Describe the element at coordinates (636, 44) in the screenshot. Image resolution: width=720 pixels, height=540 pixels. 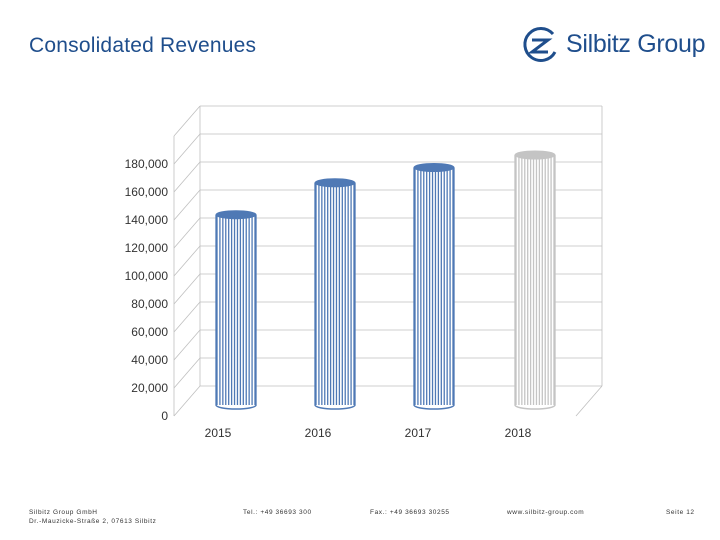
I see `company-name: Silbitz Group` at that location.